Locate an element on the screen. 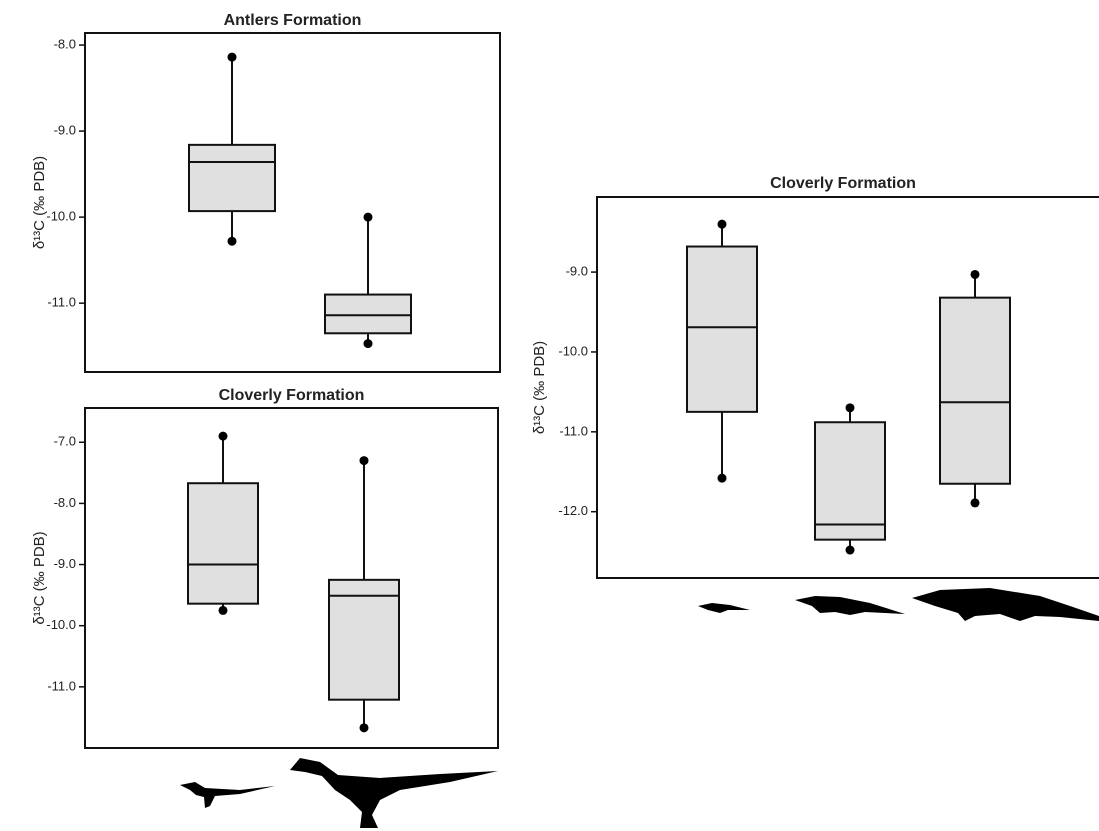 The height and width of the screenshot is (831, 1099). chart-title: Antlers Formation is located at coordinates (293, 20).